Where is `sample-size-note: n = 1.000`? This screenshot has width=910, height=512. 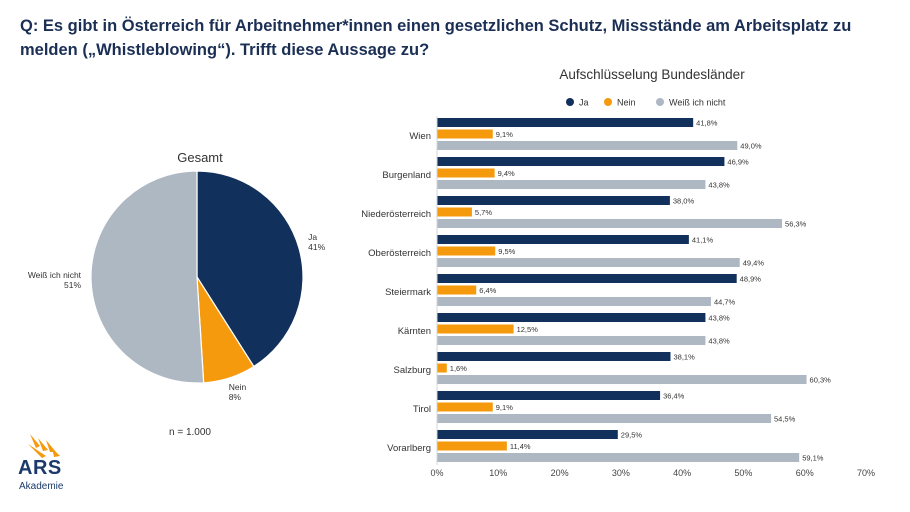 sample-size-note: n = 1.000 is located at coordinates (190, 432).